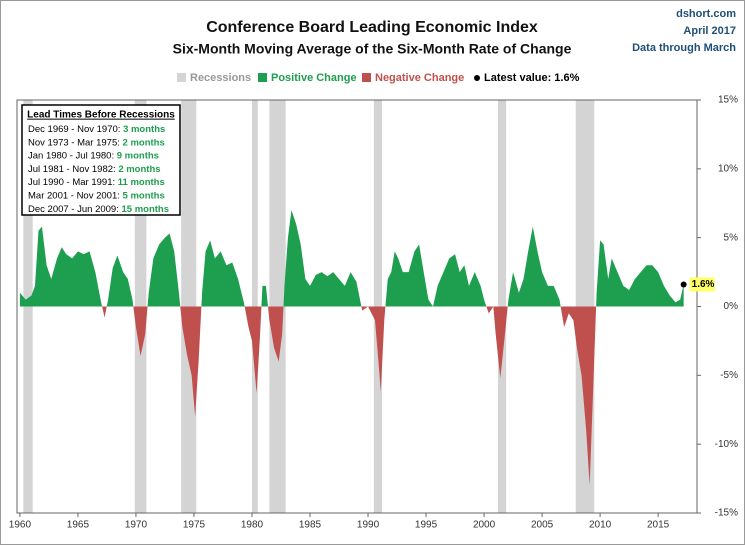 This screenshot has height=545, width=745. I want to click on y-tick-label: 0%, so click(731, 306).